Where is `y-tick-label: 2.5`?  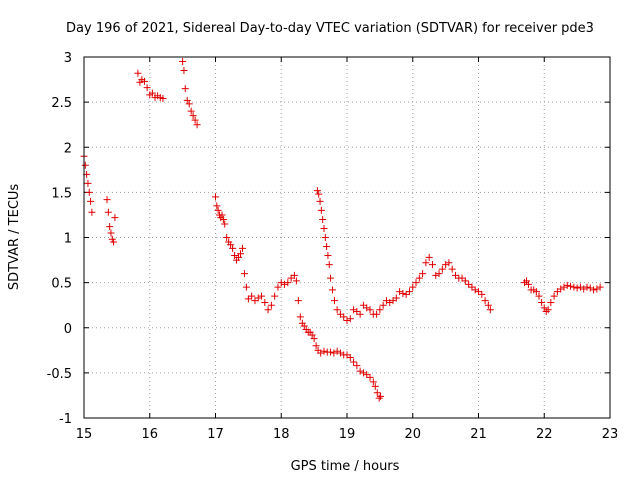
y-tick-label: 2.5 is located at coordinates (61, 103).